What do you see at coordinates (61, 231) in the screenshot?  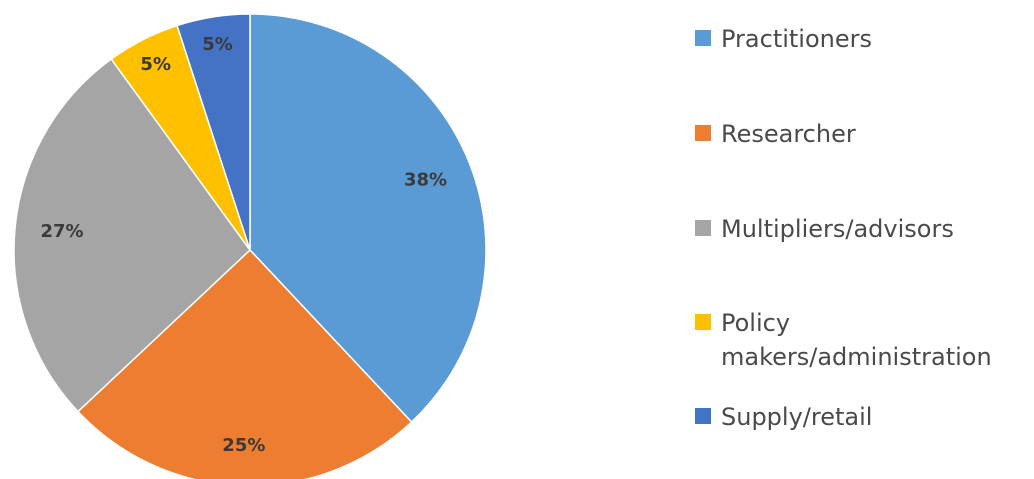 I see `pie-value-label-multipliers-advisors: 27%` at bounding box center [61, 231].